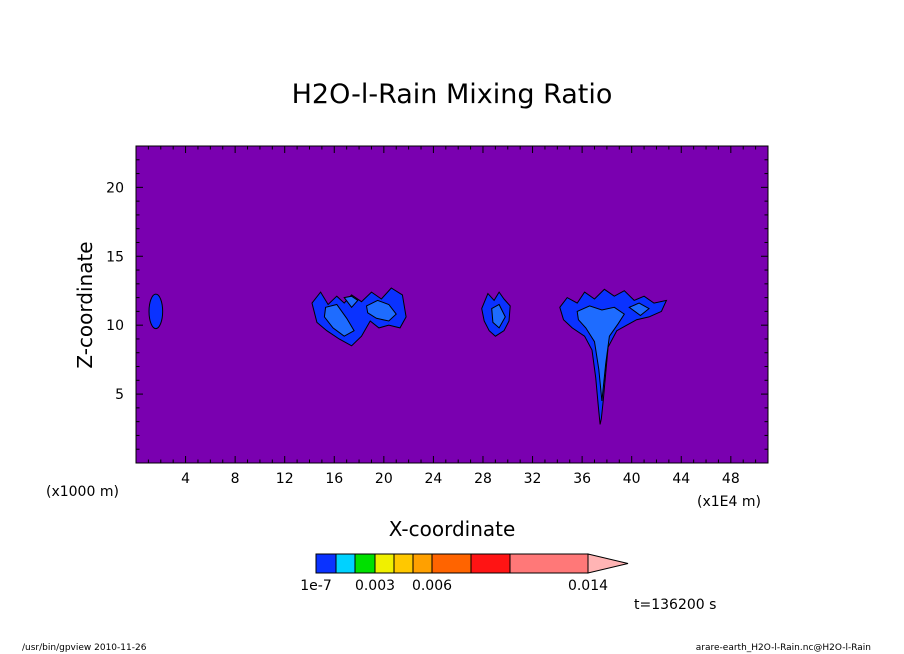 The height and width of the screenshot is (654, 904). What do you see at coordinates (235, 479) in the screenshot?
I see `x-tick-label: 8` at bounding box center [235, 479].